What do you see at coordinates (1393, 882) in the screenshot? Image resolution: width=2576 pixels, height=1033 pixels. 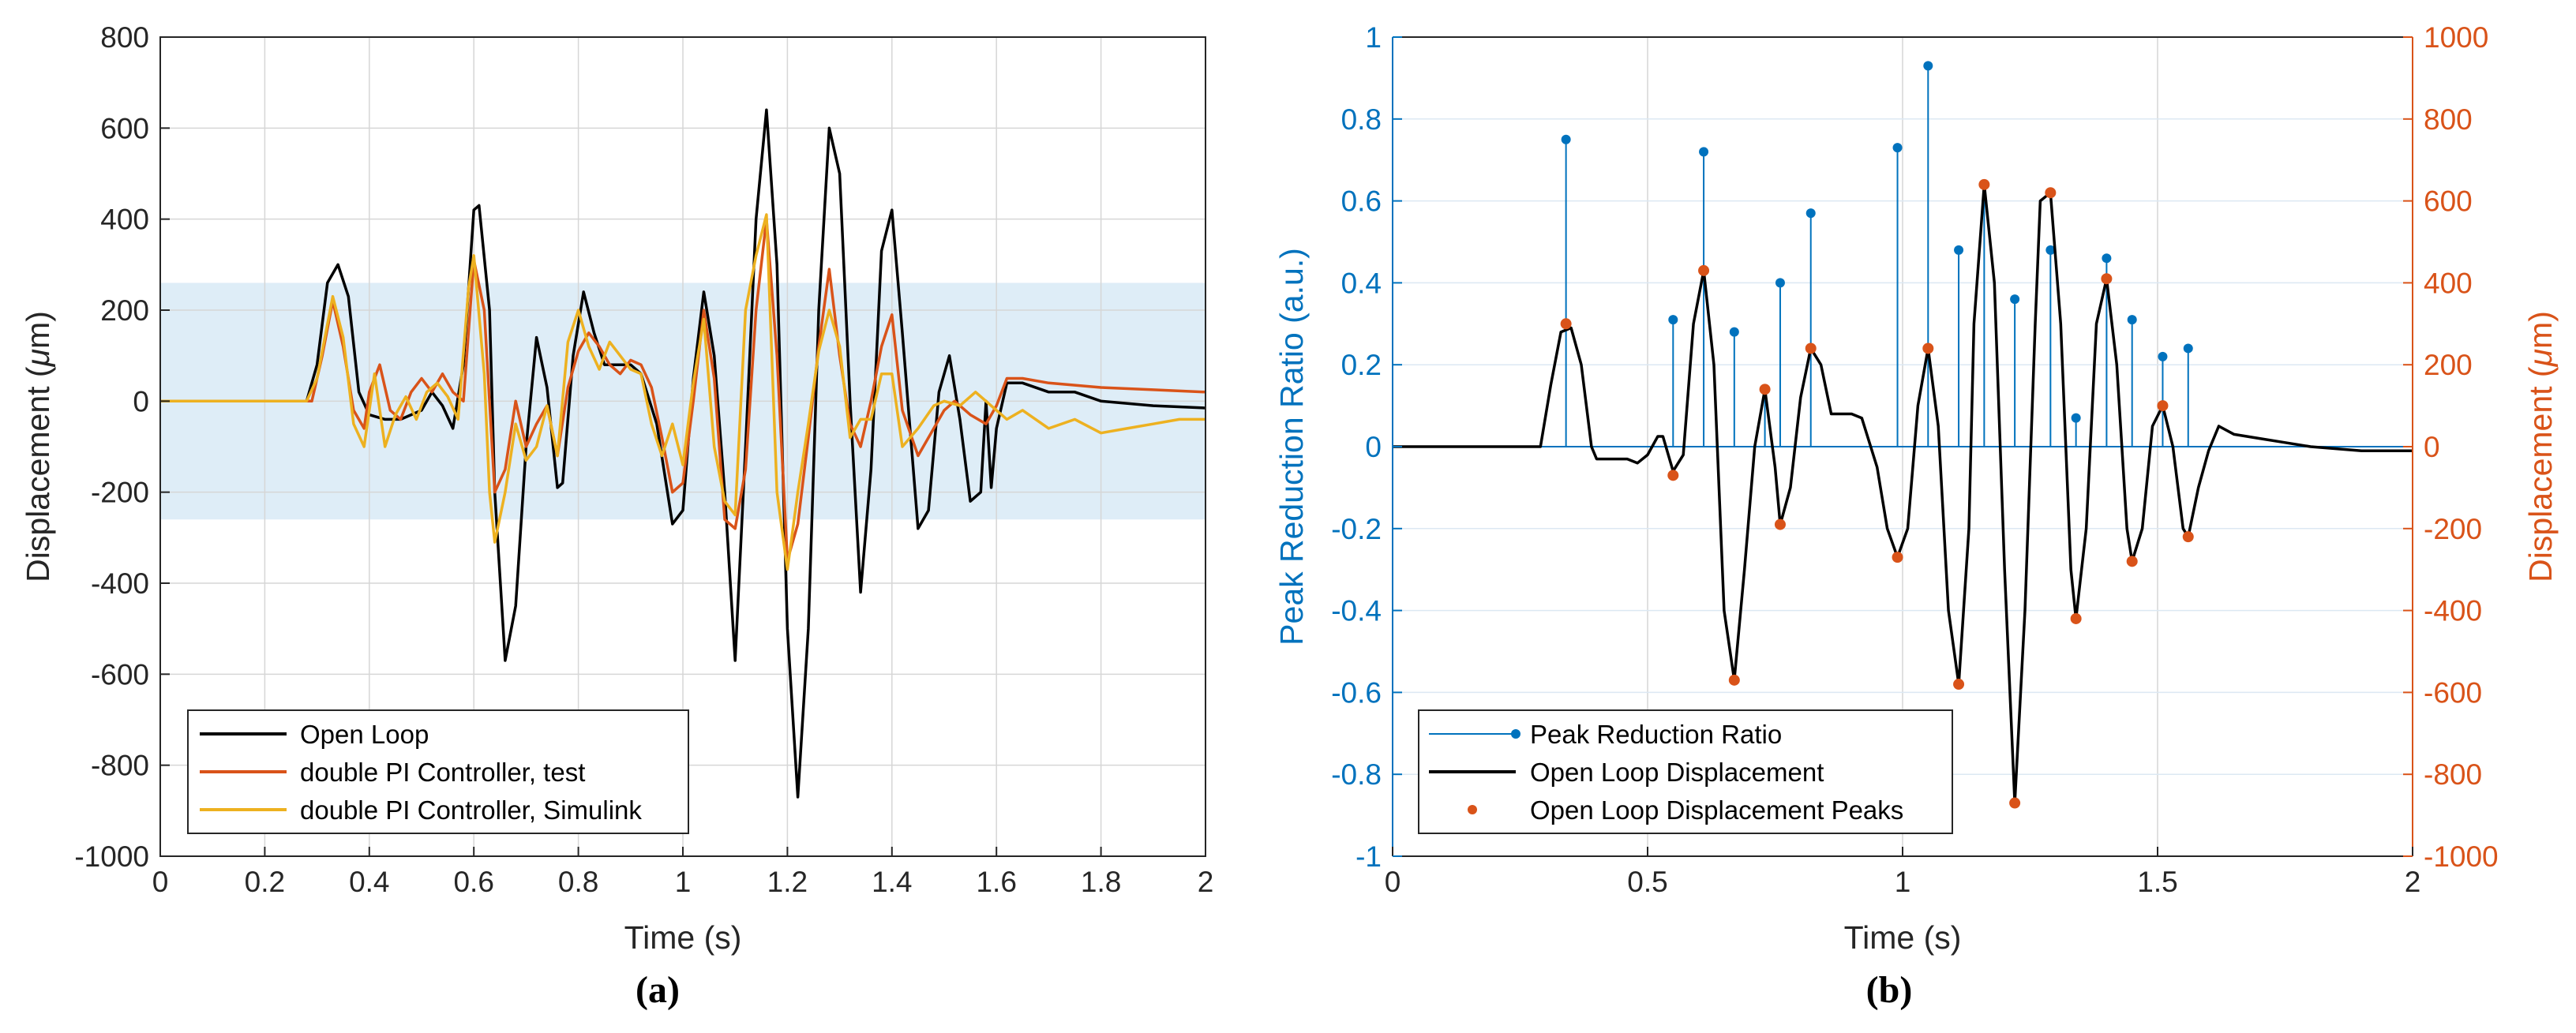 I see `x-tick-label-b: 0` at bounding box center [1393, 882].